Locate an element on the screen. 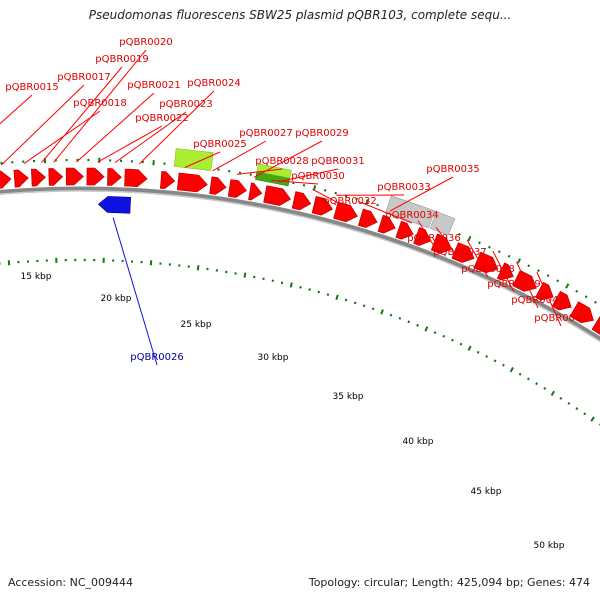 This screenshot has height=600, width=600. minus-strand-arrow is located at coordinates (114, 205).